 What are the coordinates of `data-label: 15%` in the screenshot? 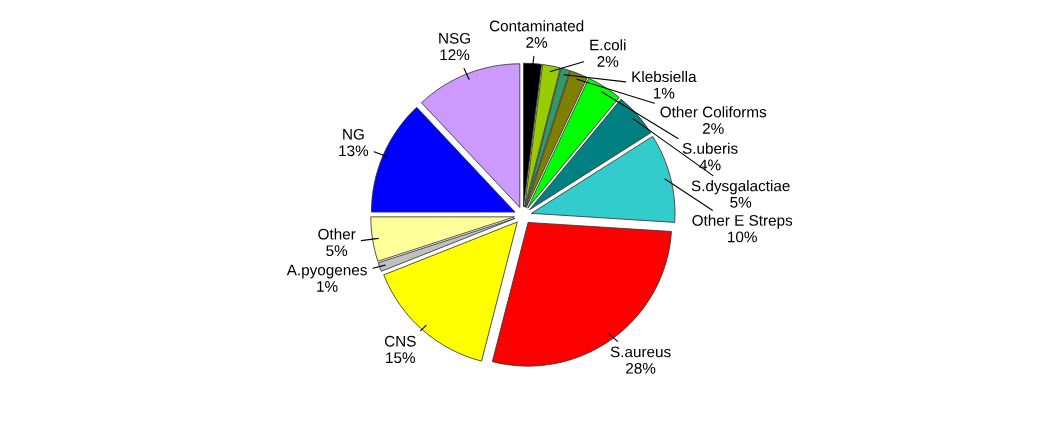 It's located at (401, 358).